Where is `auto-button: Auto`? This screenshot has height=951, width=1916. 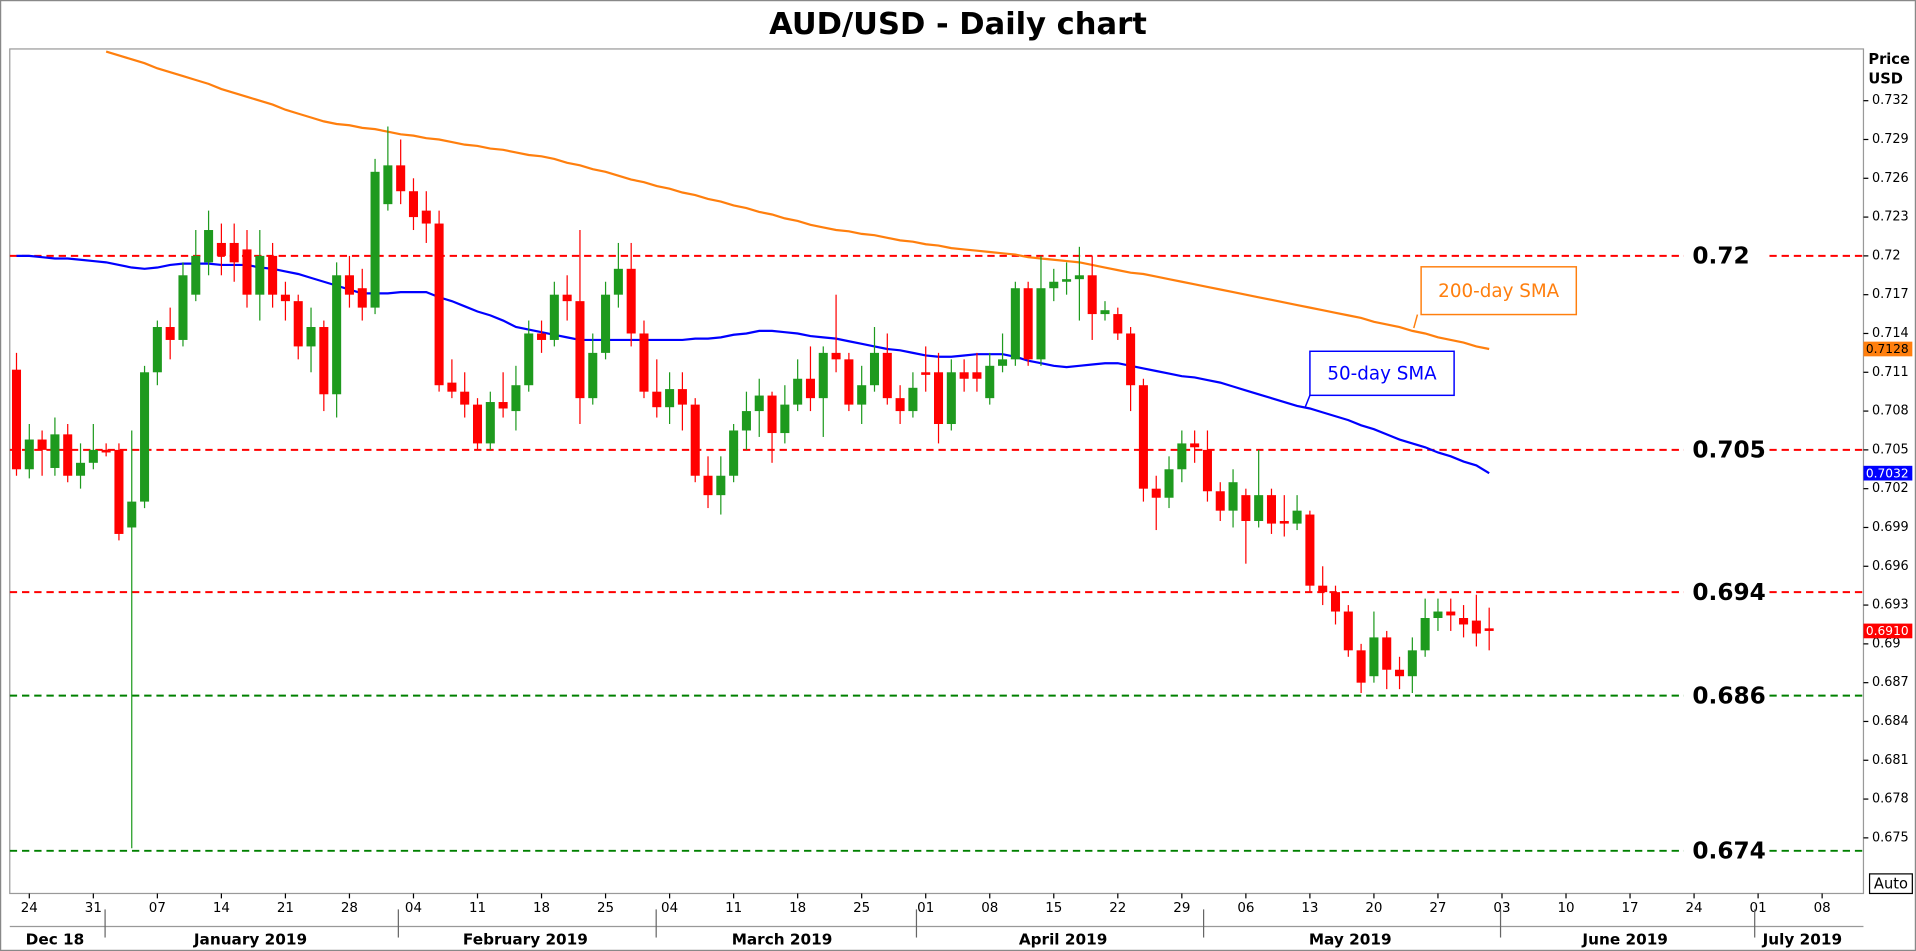
auto-button: Auto is located at coordinates (1890, 884).